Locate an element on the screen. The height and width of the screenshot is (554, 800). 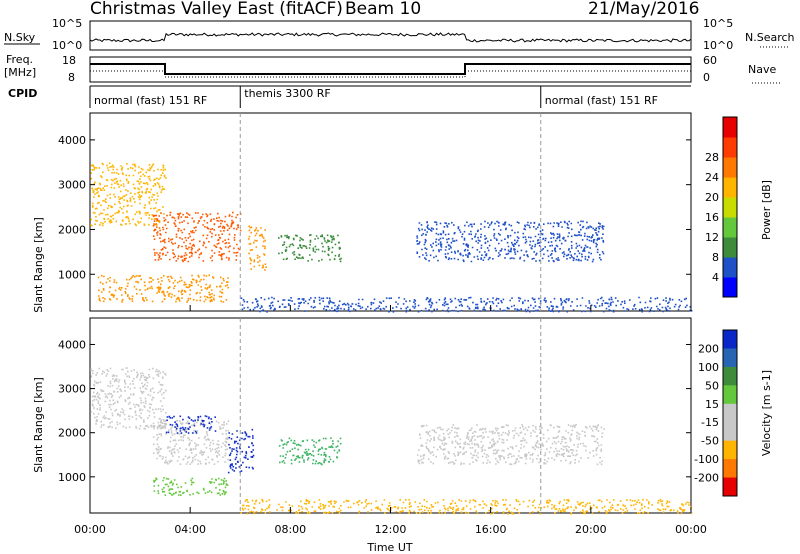
cpid-mode-label: themis 3300 RF is located at coordinates (287, 93).